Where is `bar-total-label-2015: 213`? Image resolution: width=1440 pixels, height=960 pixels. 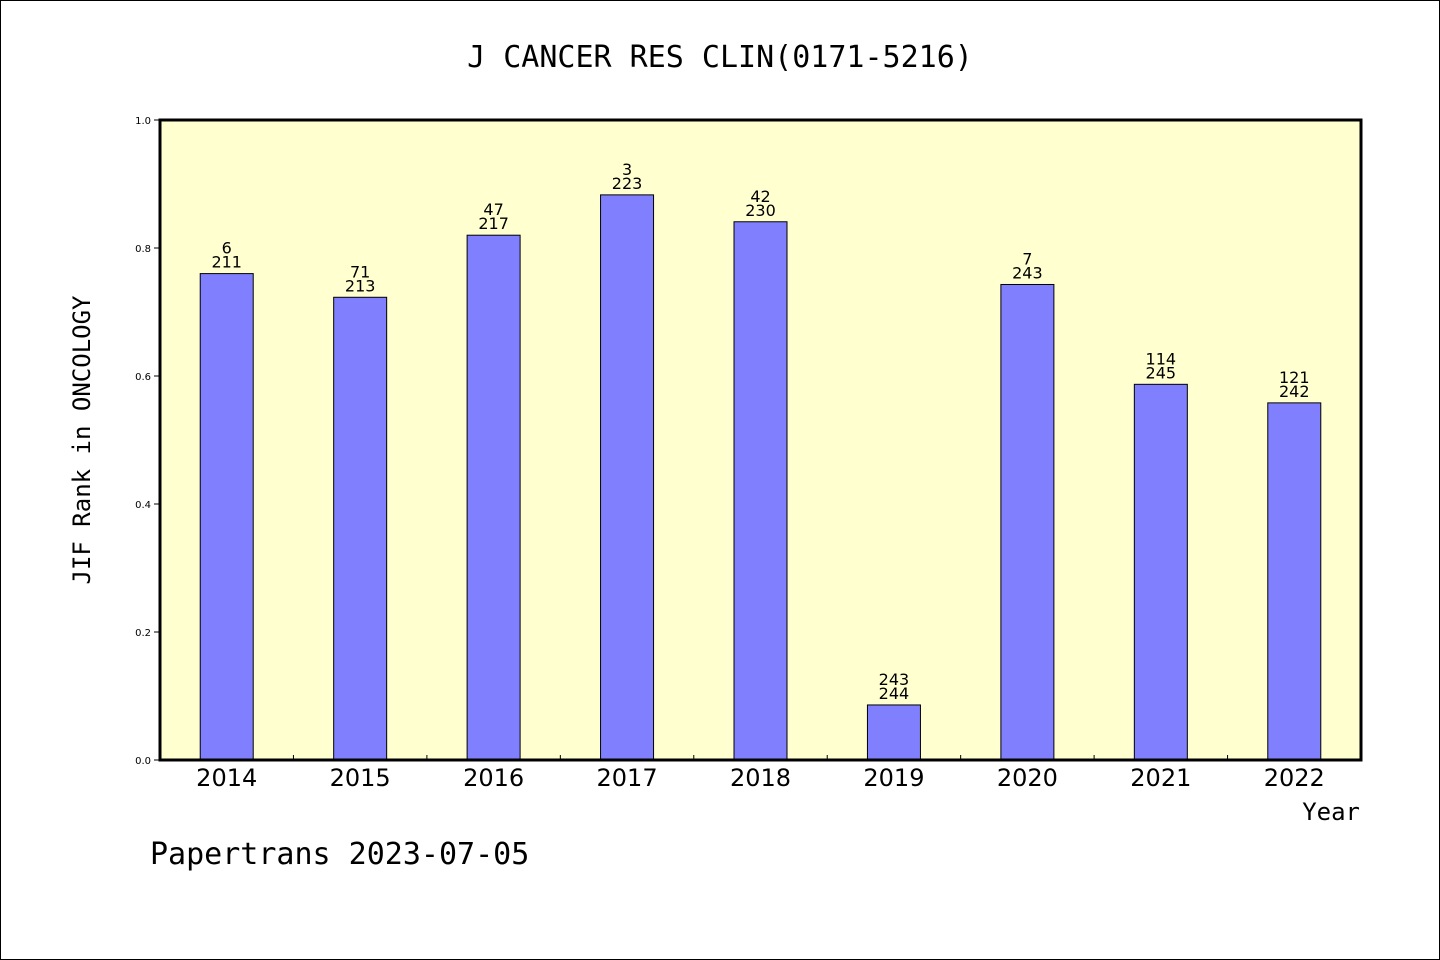 bar-total-label-2015: 213 is located at coordinates (360, 285).